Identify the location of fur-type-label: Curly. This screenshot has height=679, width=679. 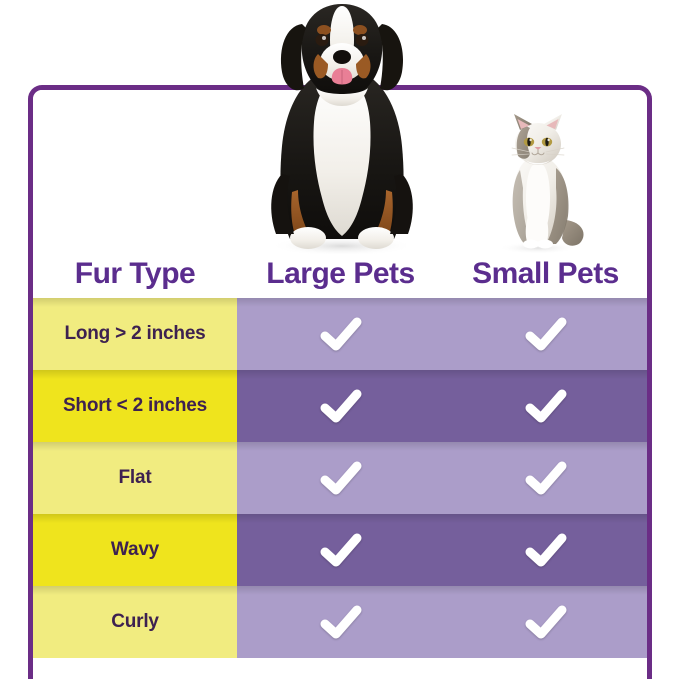
(135, 621).